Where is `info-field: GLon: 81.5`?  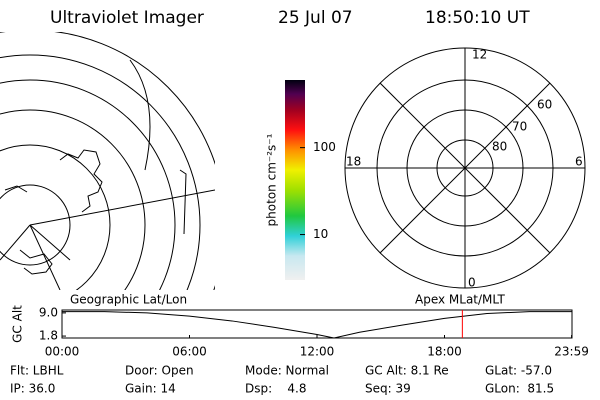
info-field: GLon: 81.5 is located at coordinates (519, 389).